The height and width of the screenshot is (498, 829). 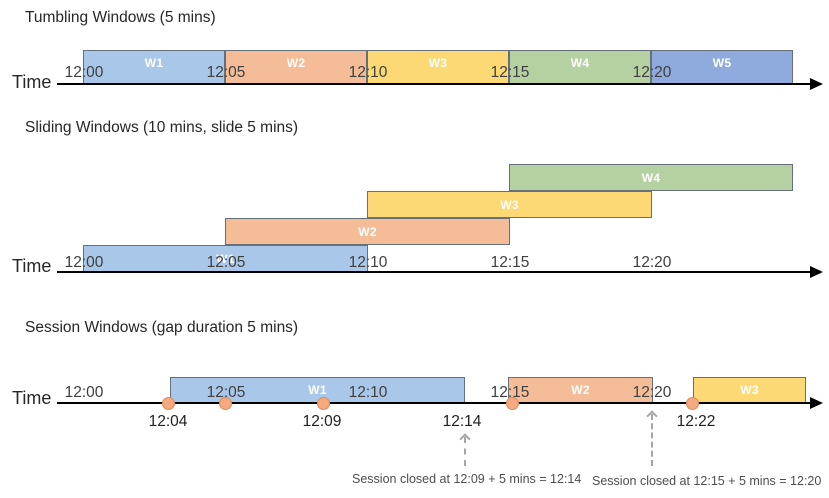 What do you see at coordinates (722, 63) in the screenshot?
I see `tumbling-window-label-w5: W5` at bounding box center [722, 63].